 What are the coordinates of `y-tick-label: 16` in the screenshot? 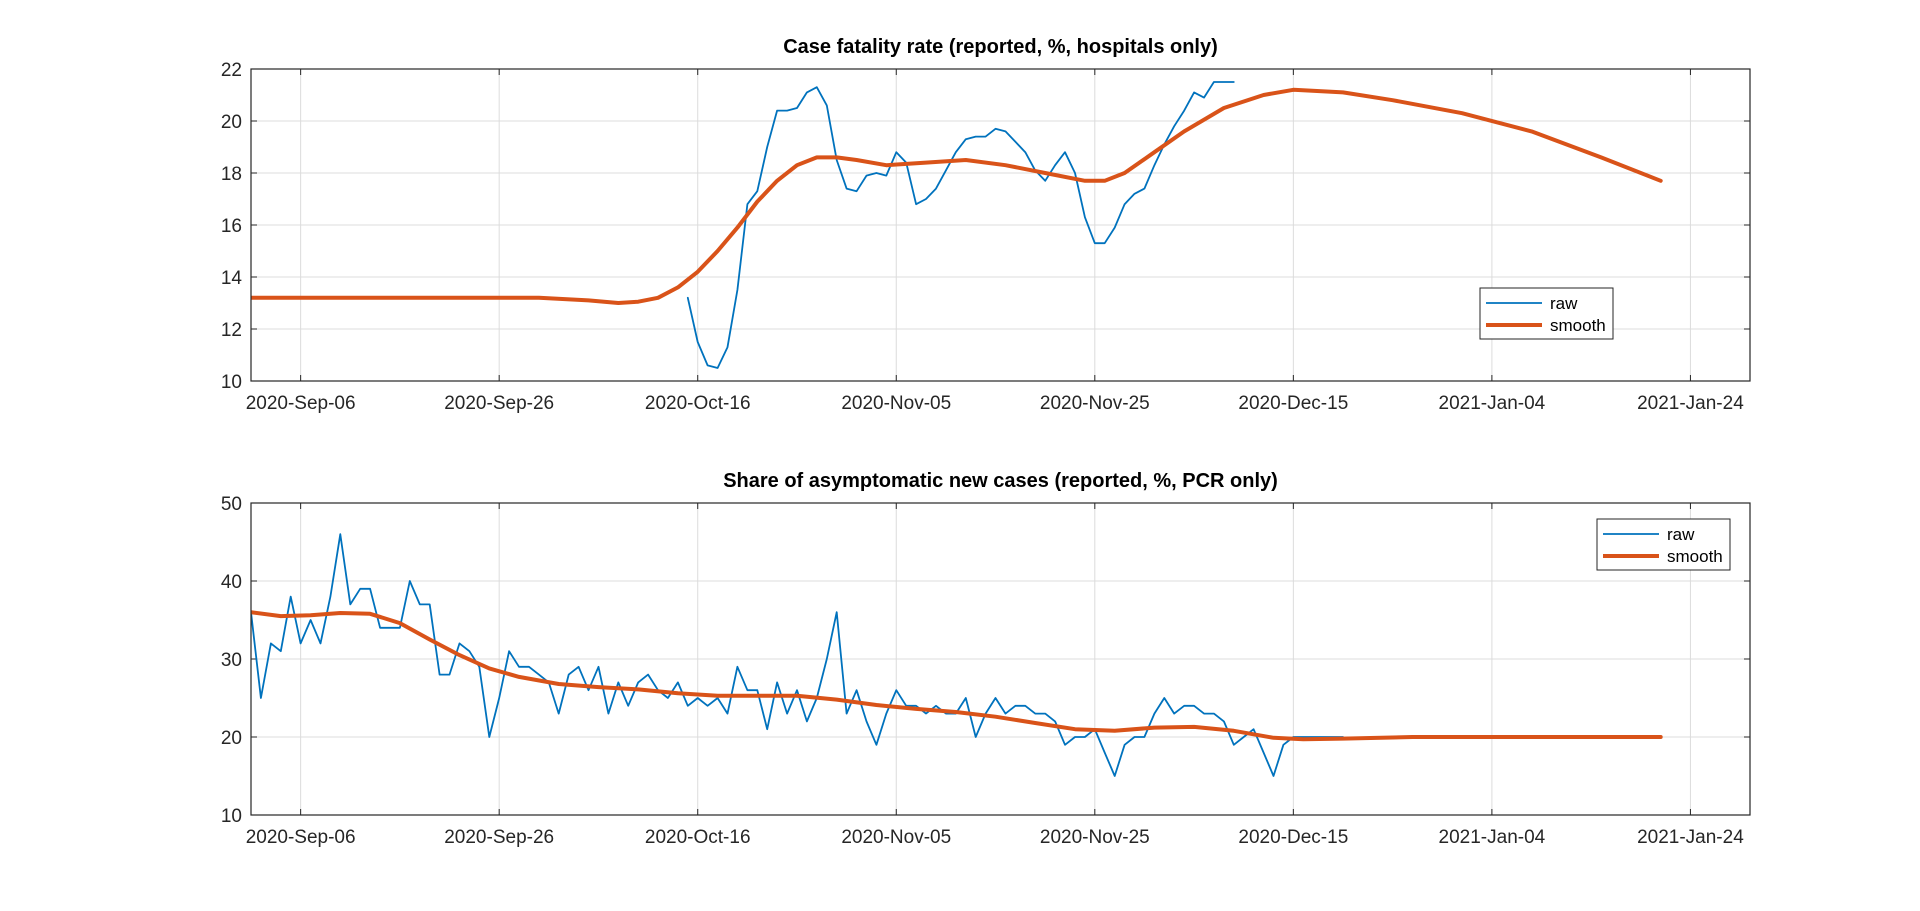 It's located at (231, 226).